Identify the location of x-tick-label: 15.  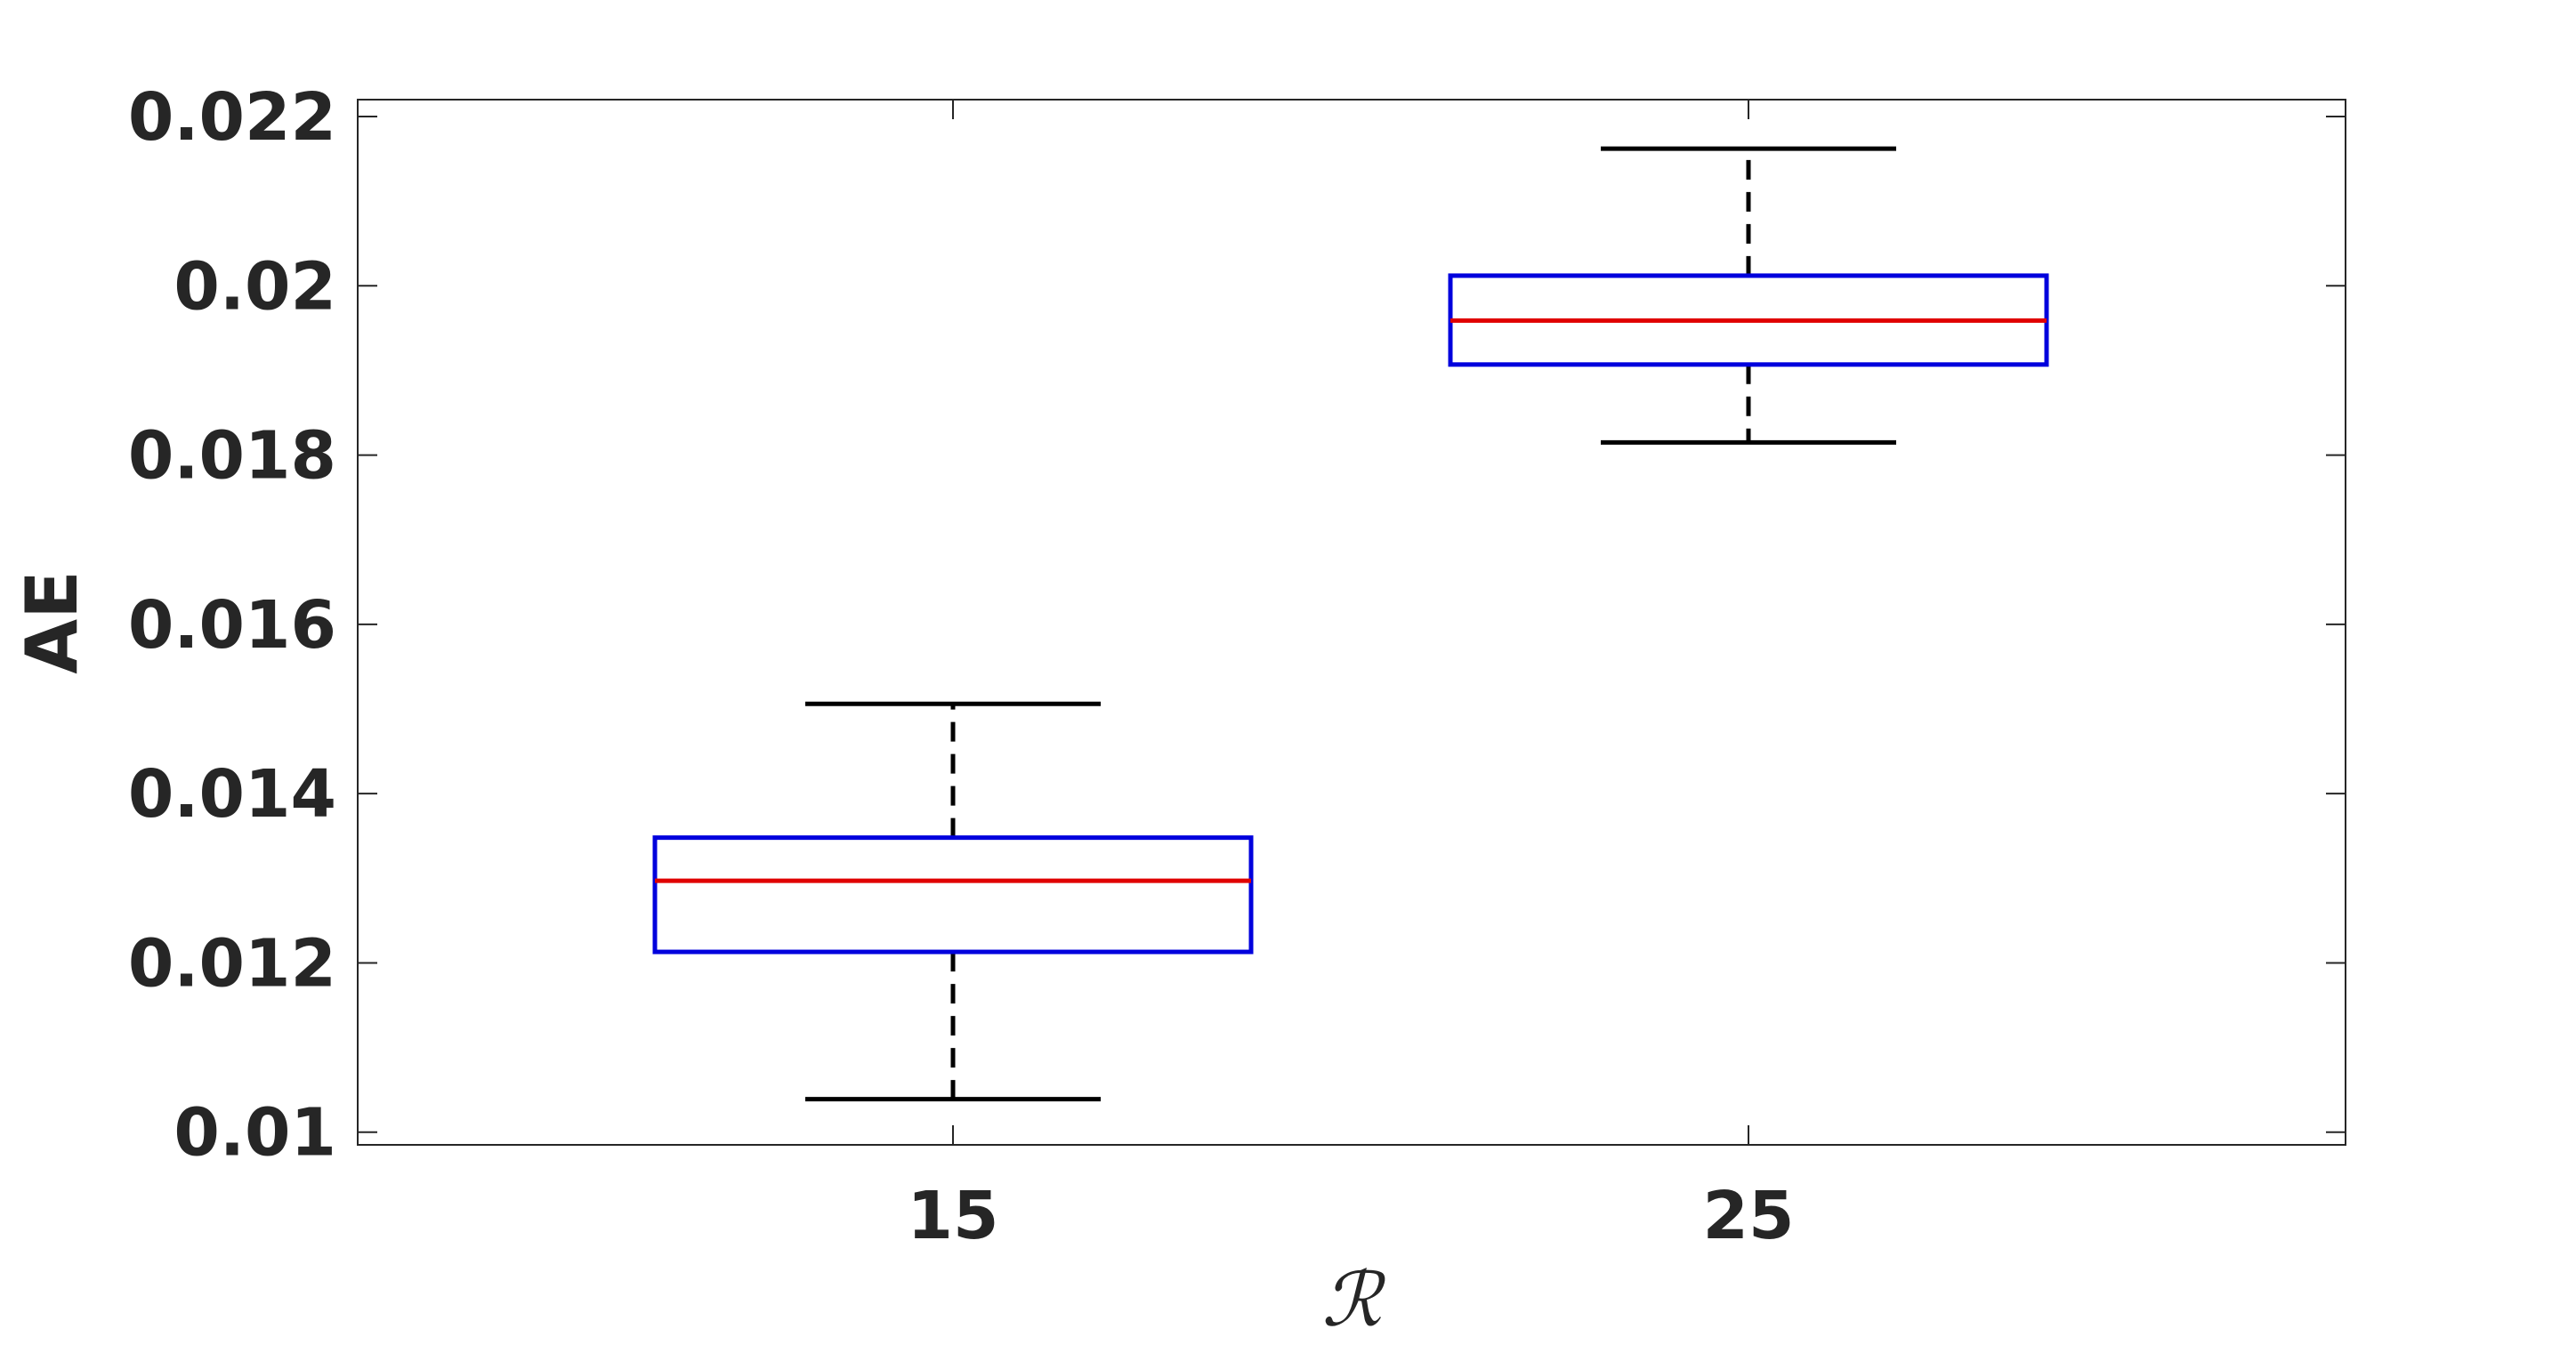
(953, 1216).